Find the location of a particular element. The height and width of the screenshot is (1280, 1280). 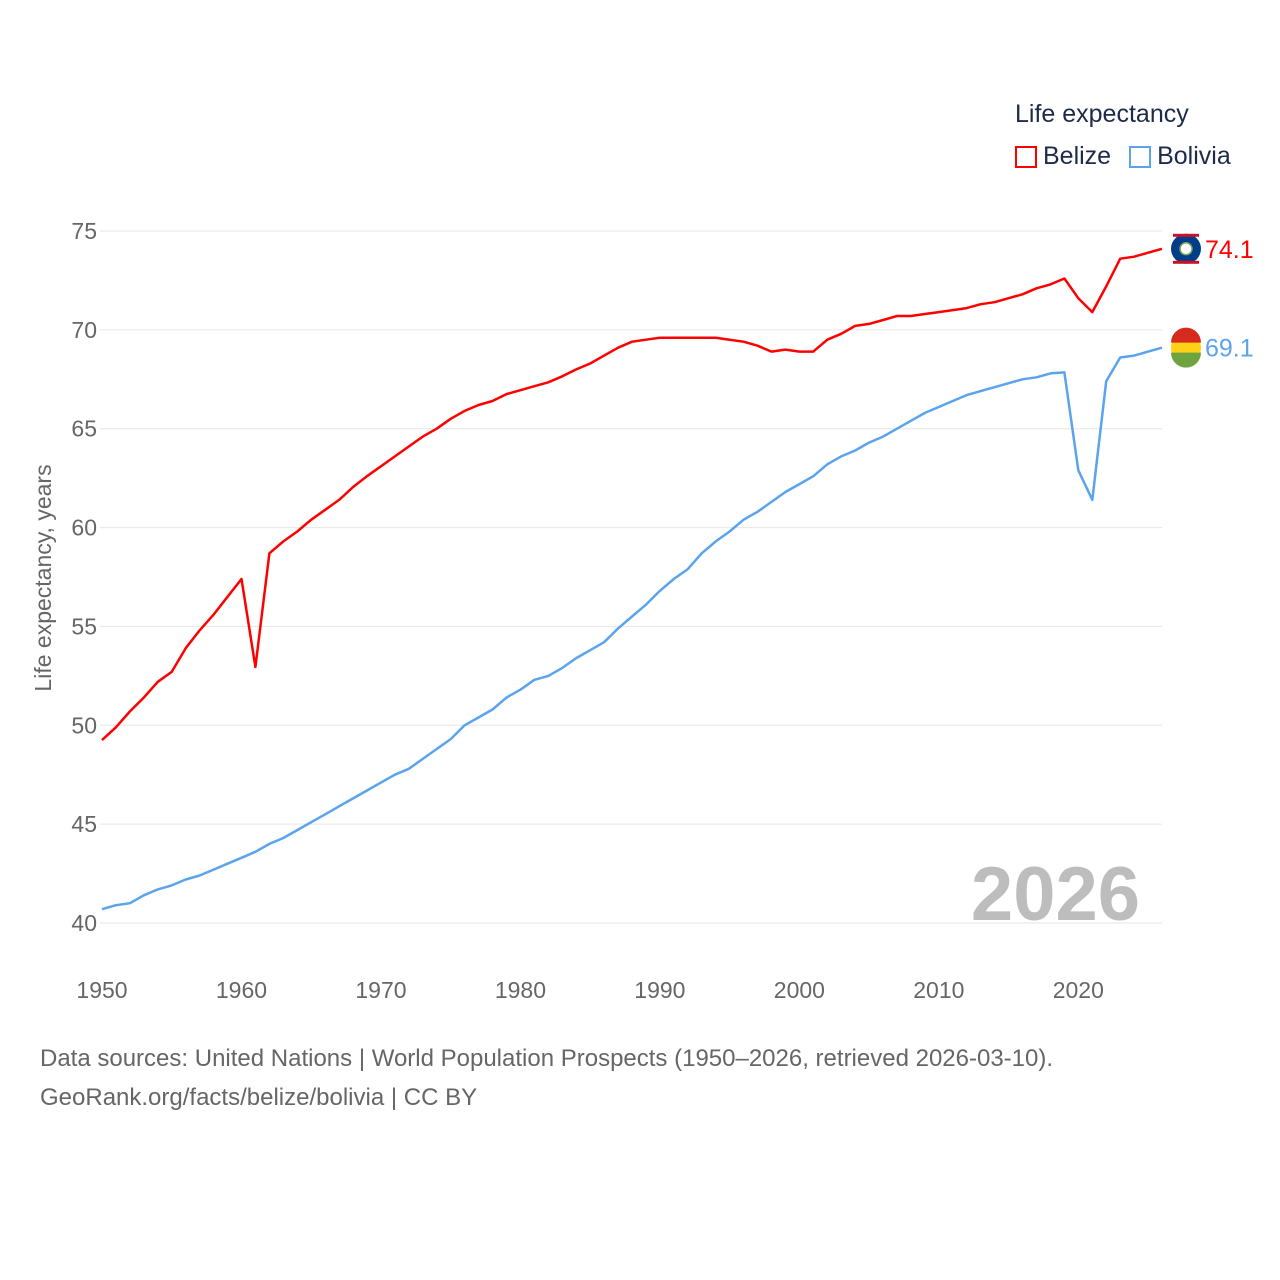

legend-label-bolivia: Bolivia is located at coordinates (1194, 156).